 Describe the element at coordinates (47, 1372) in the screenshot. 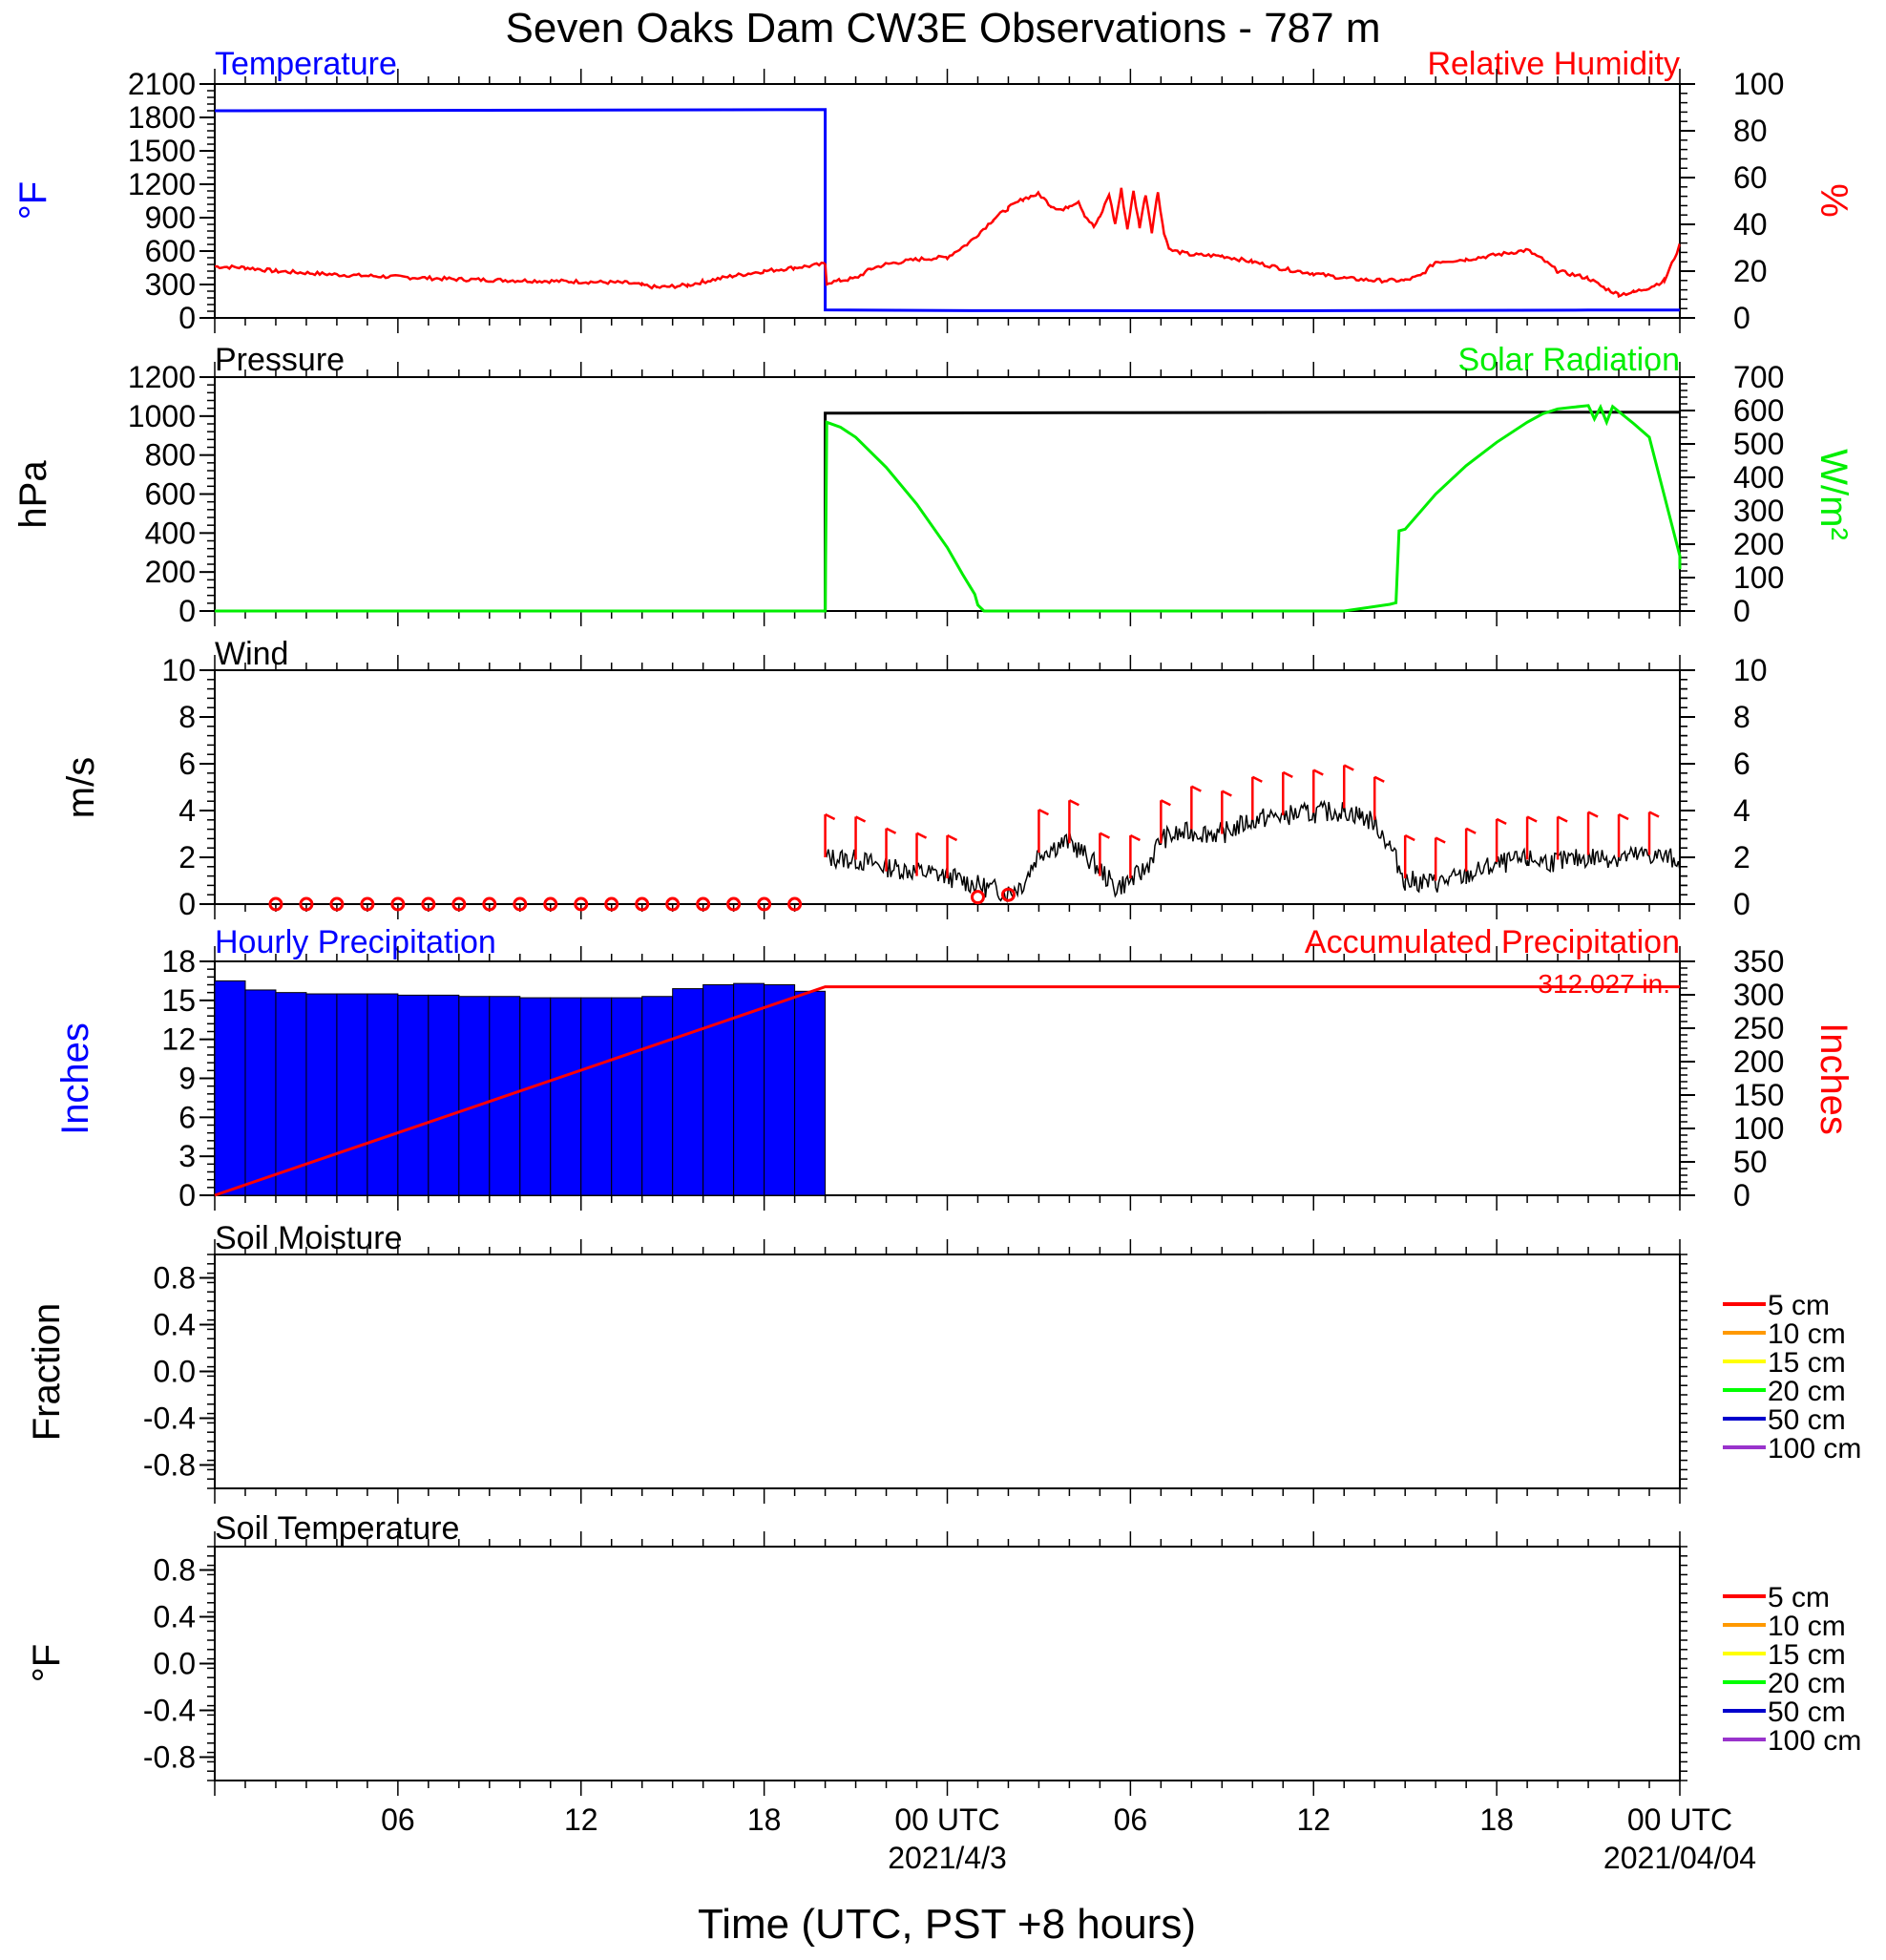

I see `soil-moisture-unit-label: Fraction` at that location.